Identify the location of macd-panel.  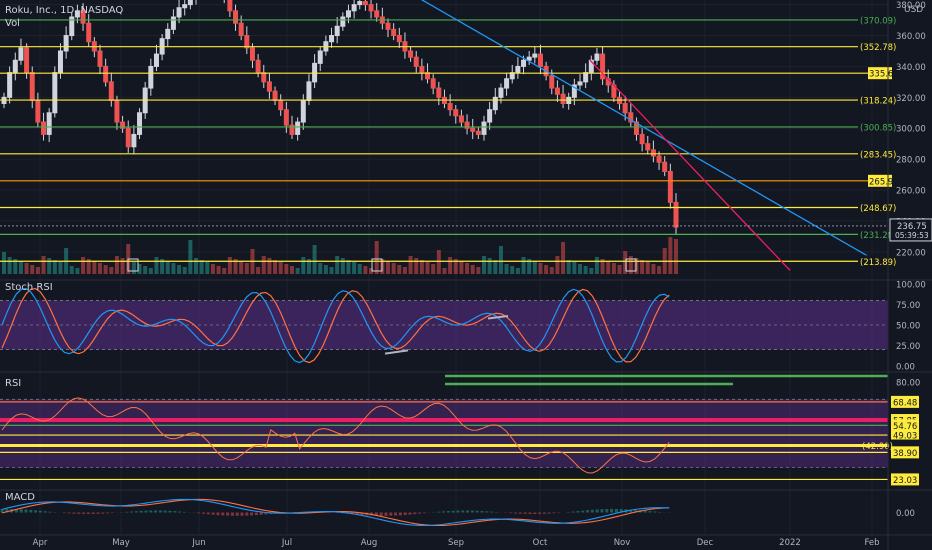
(466, 508).